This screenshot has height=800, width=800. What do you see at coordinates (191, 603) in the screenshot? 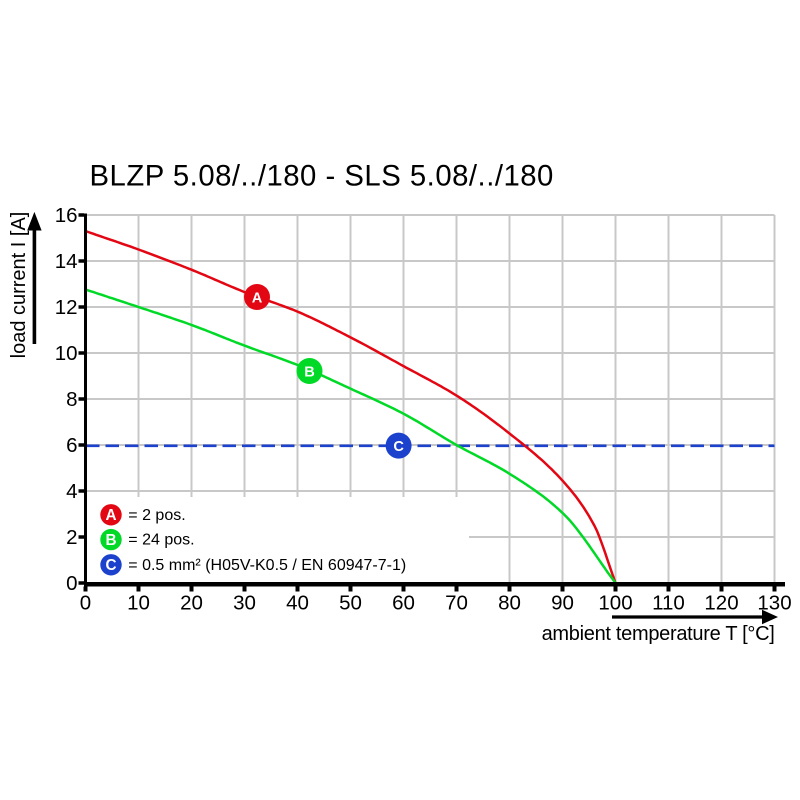
I see `svg-text: 20` at bounding box center [191, 603].